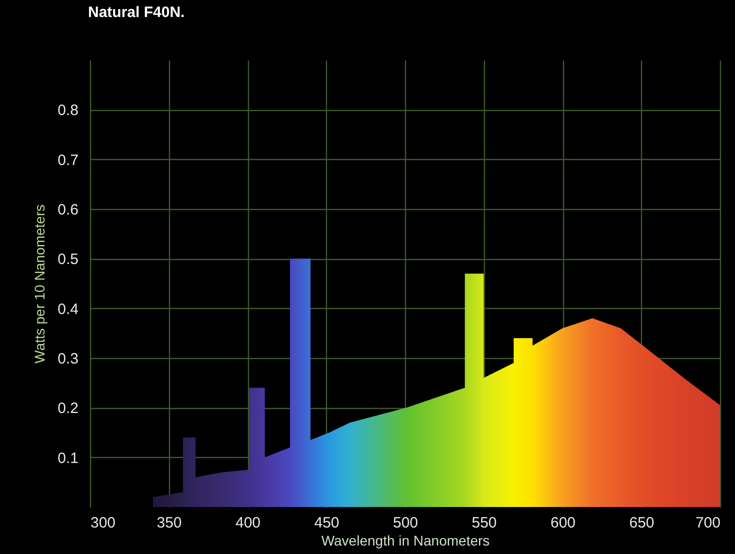  Describe the element at coordinates (40, 284) in the screenshot. I see `y-axis-title: Watts per 10 Nanometers` at that location.